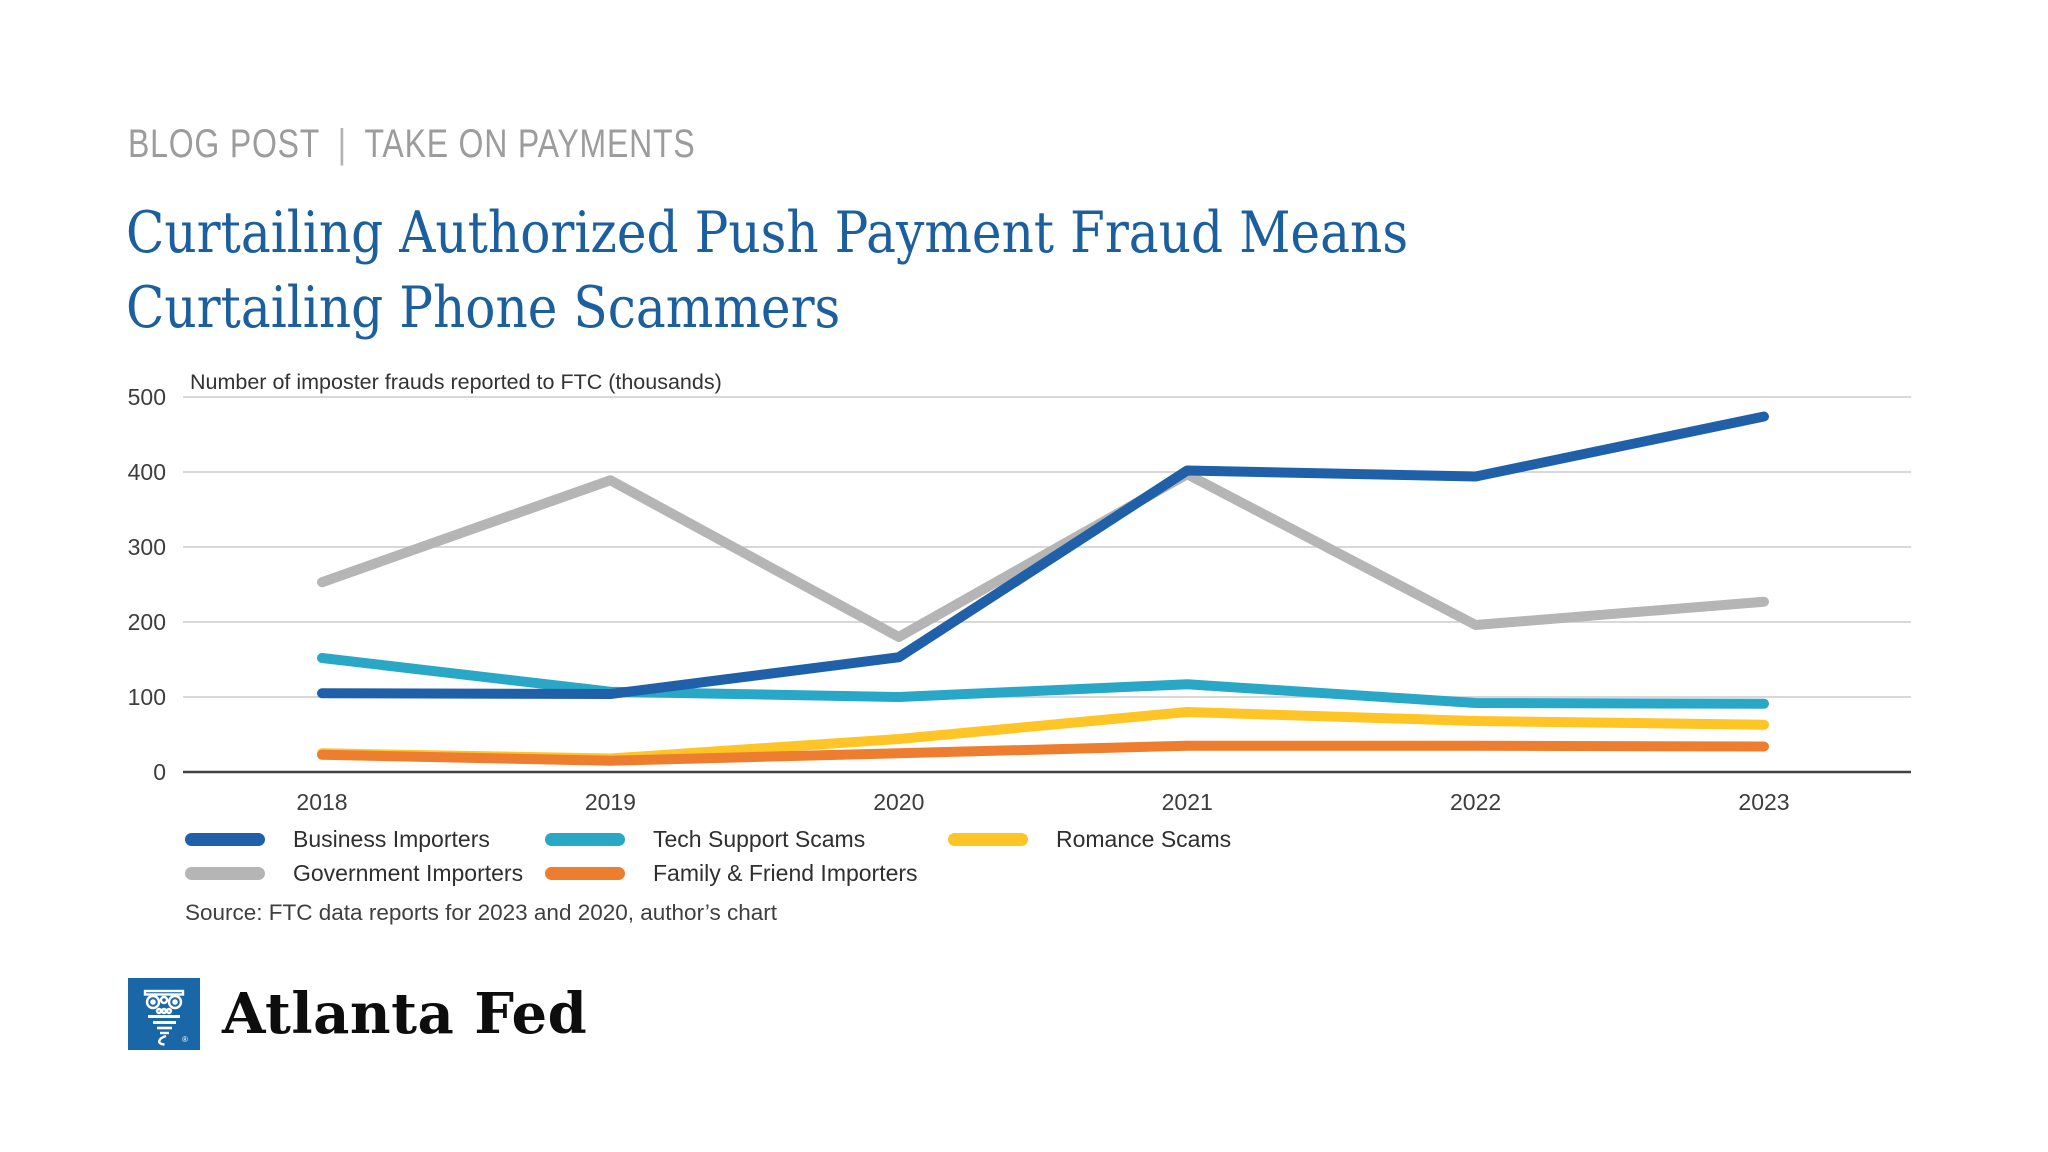  Describe the element at coordinates (1475, 802) in the screenshot. I see `x-tick-2022: 2022` at that location.